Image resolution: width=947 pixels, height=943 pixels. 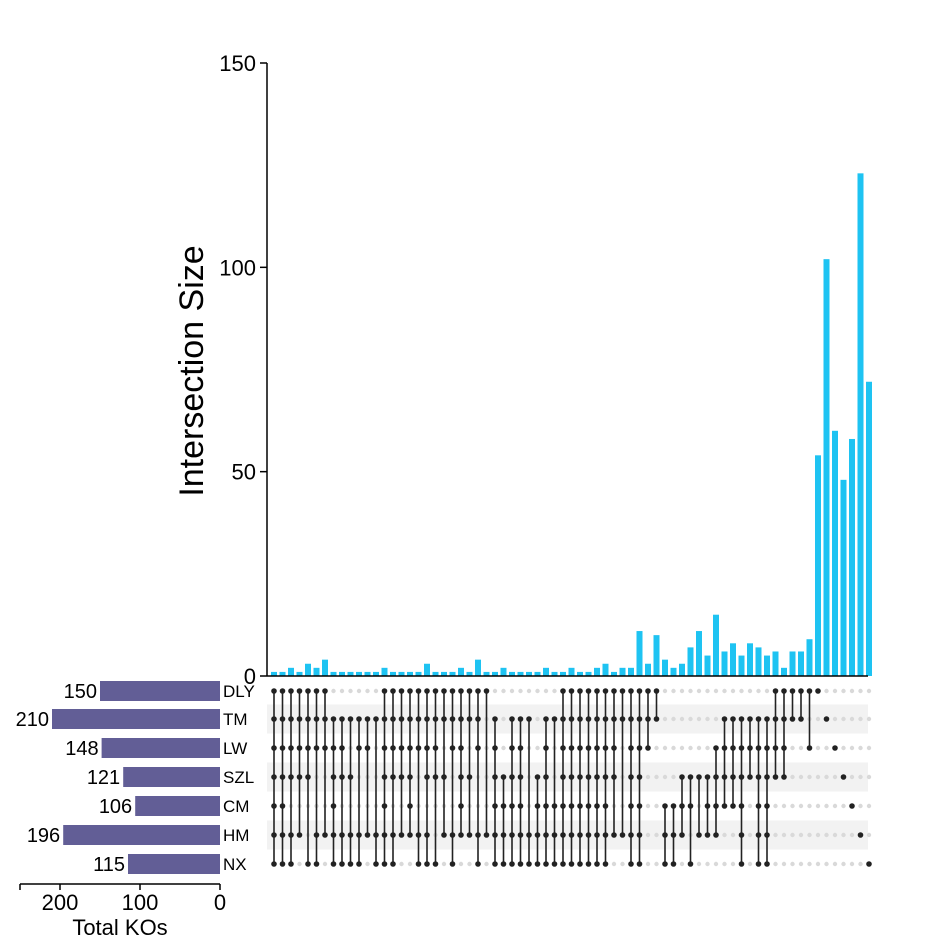 What do you see at coordinates (250, 676) in the screenshot?
I see `y-tick-label: 0` at bounding box center [250, 676].